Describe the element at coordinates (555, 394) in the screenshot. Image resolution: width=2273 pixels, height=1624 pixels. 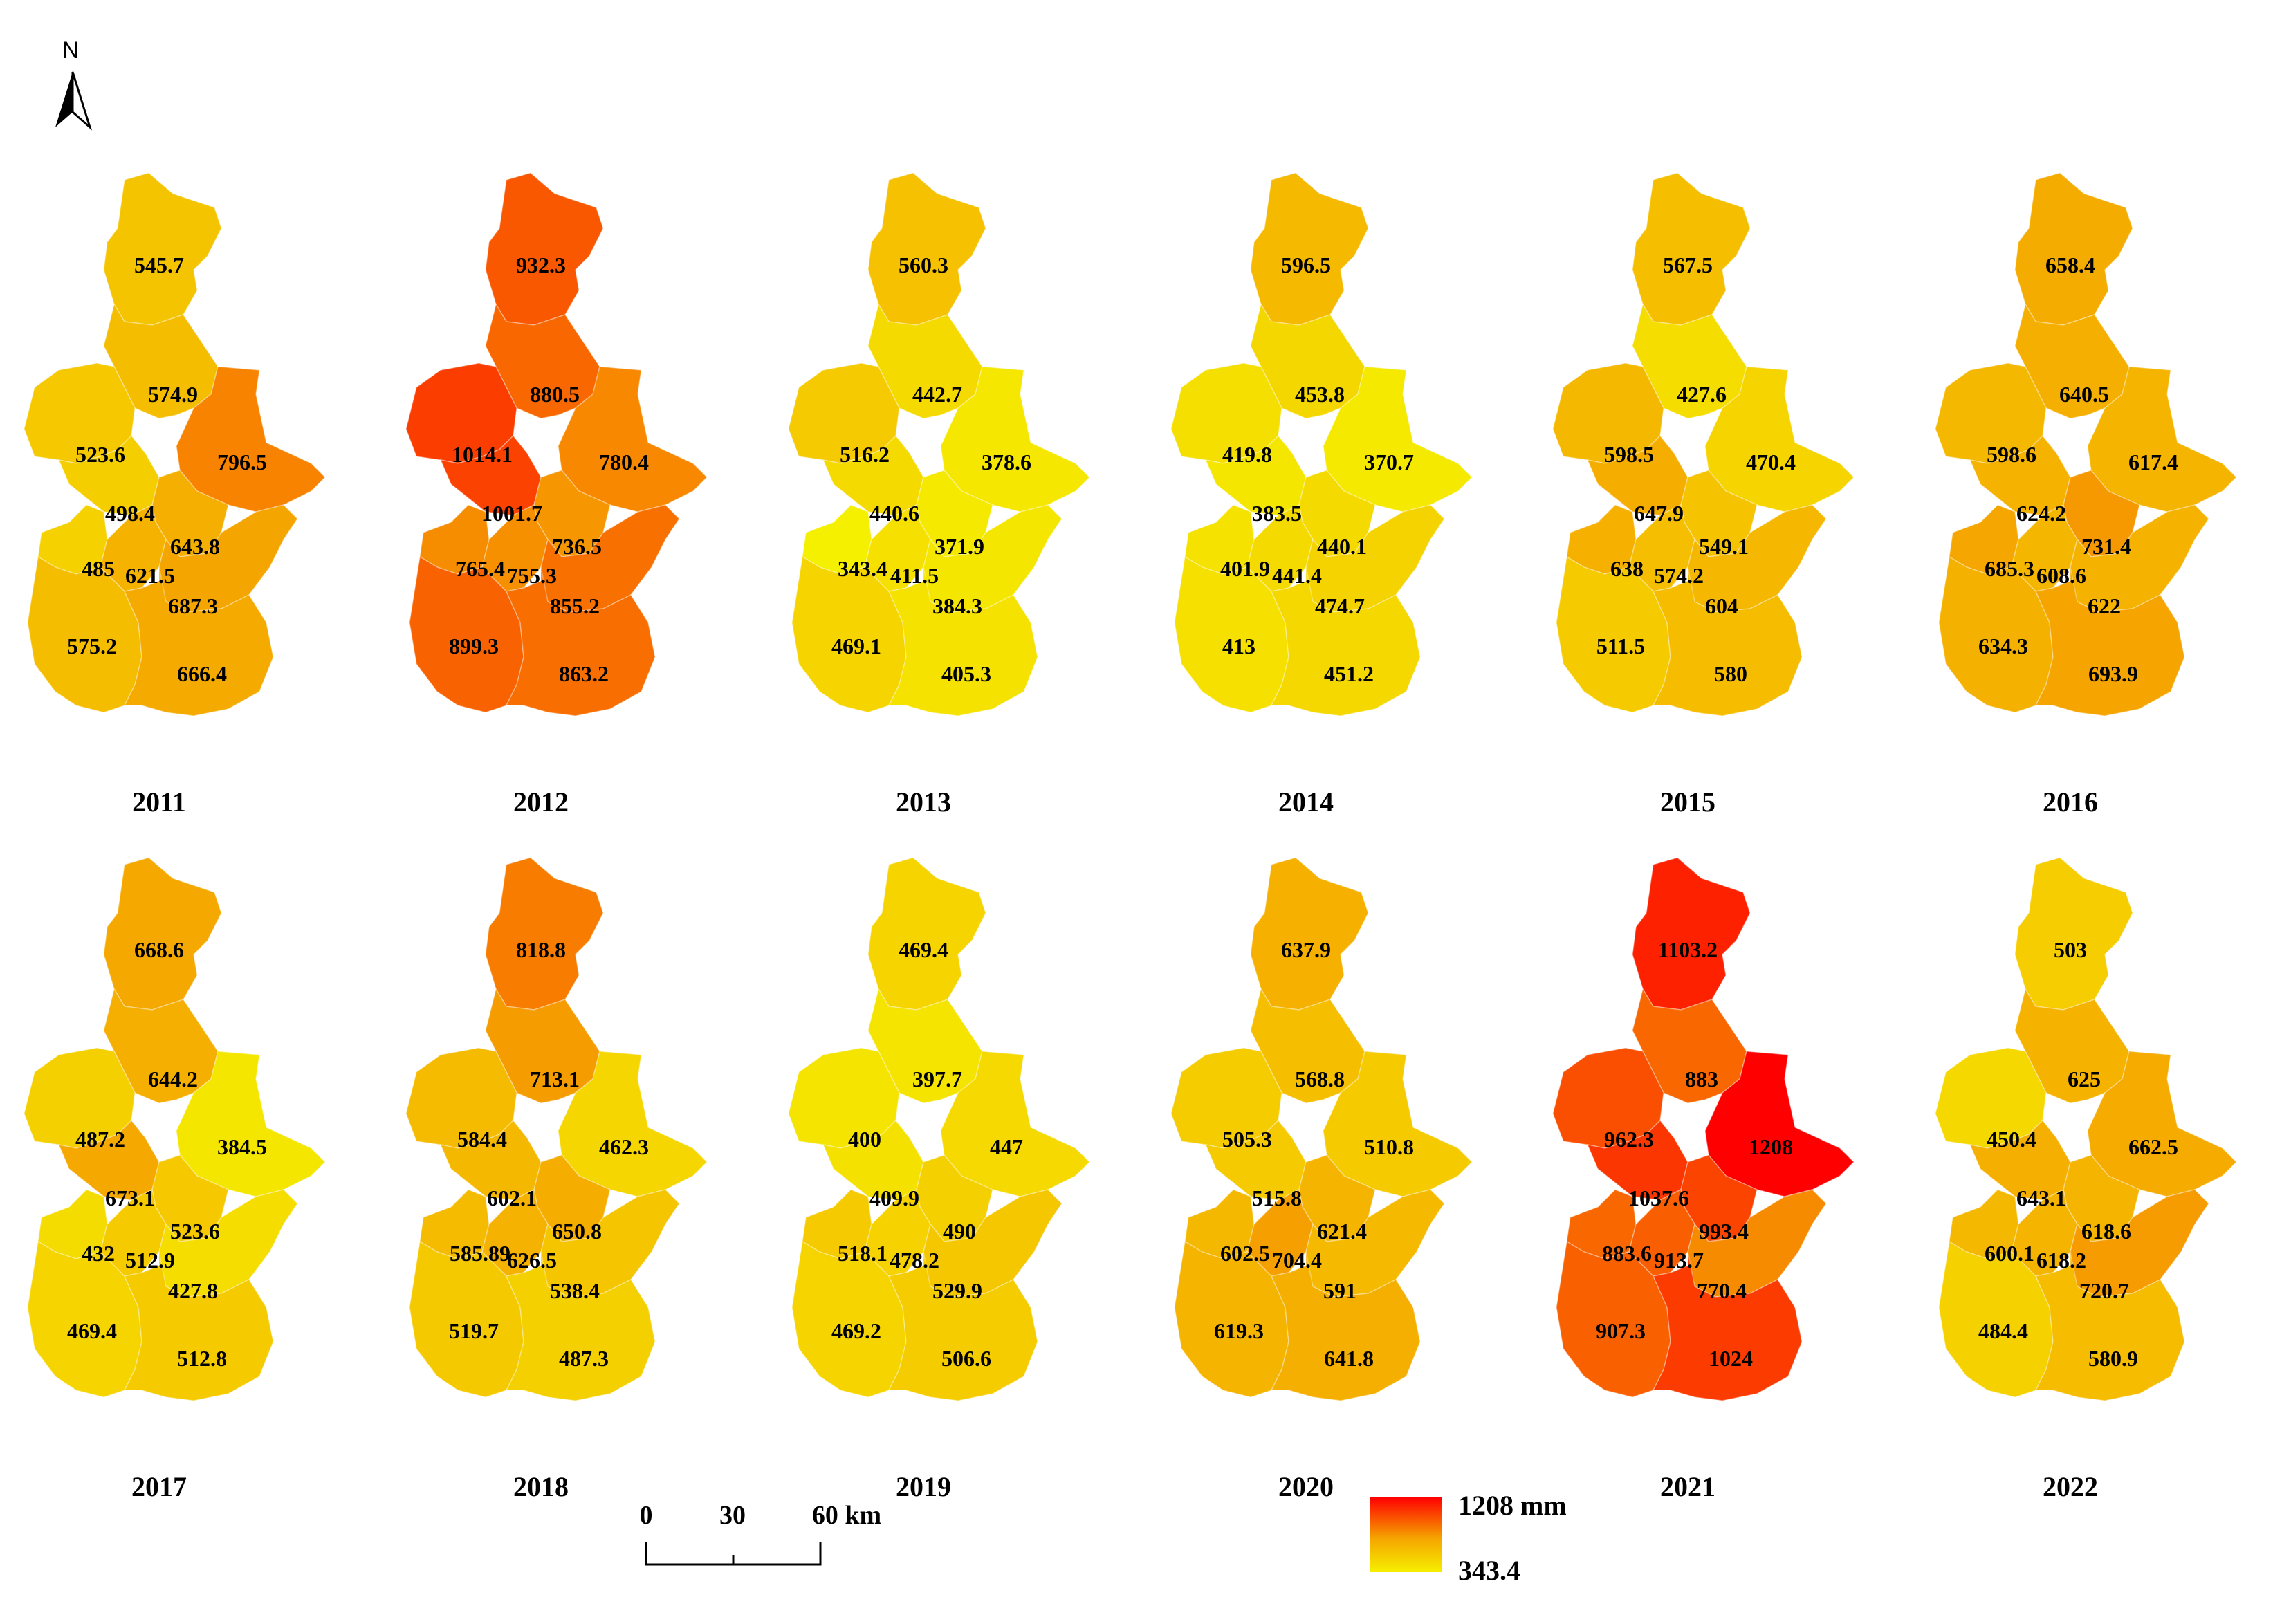
I see `district-value-label: 880.5` at that location.